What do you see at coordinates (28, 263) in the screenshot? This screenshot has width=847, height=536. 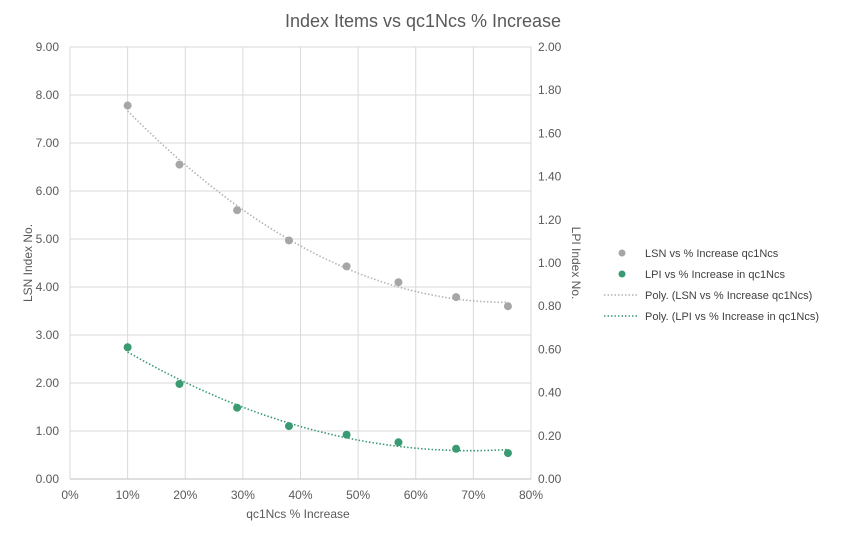 I see `y-axis-title: LSN Index No.` at bounding box center [28, 263].